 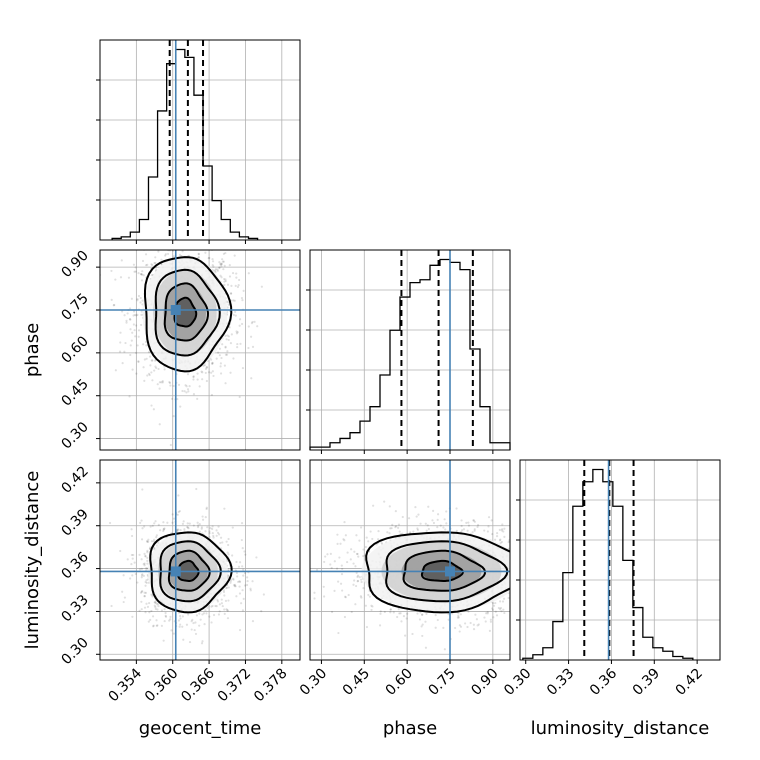 I want to click on panel-frame, so click(x=410, y=350).